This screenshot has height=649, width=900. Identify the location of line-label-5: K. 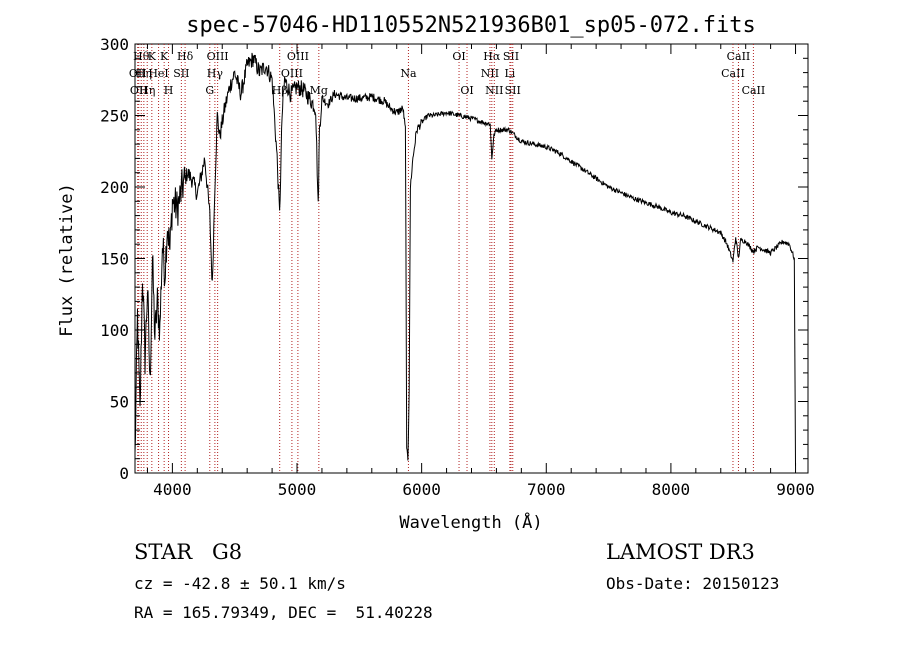
(152, 56).